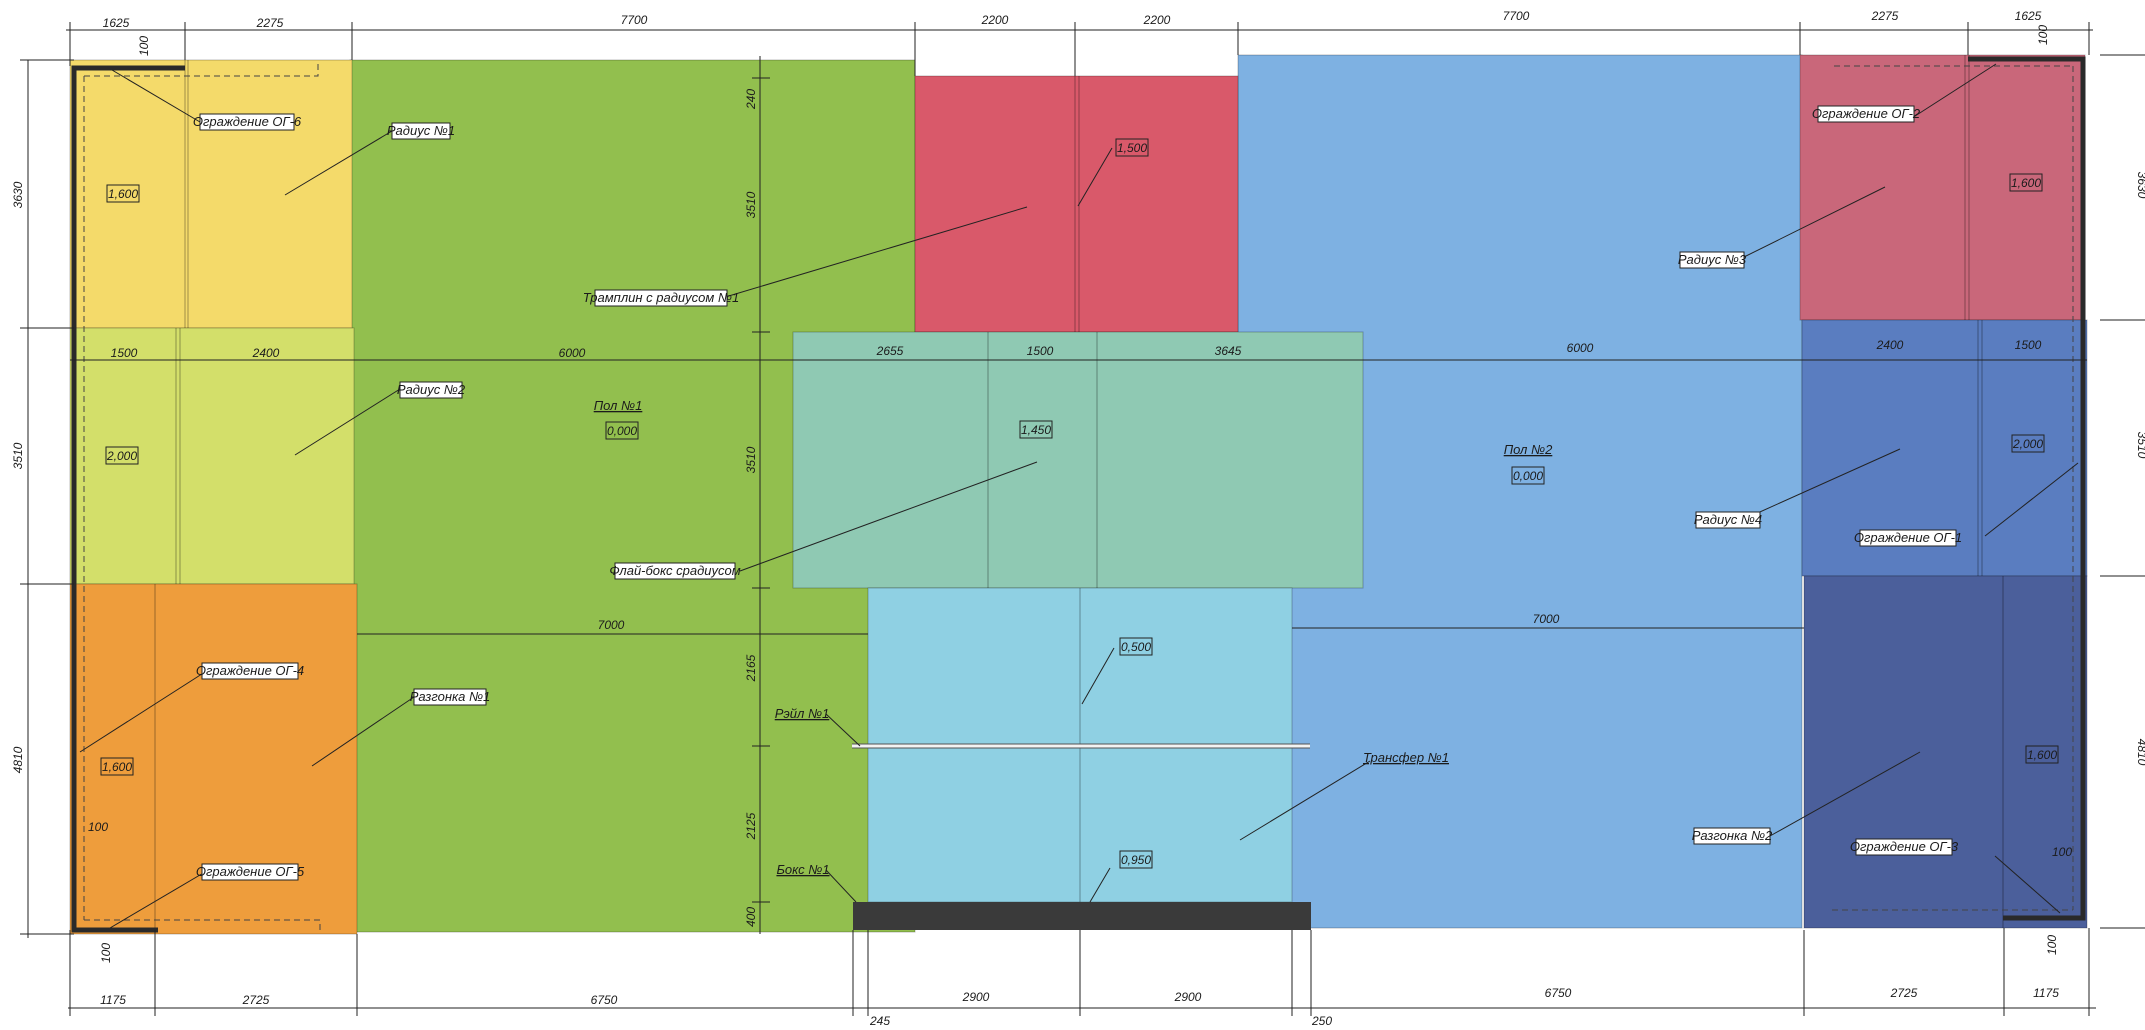  What do you see at coordinates (144, 46) in the screenshot?
I see `dim-top-small-1: 100` at bounding box center [144, 46].